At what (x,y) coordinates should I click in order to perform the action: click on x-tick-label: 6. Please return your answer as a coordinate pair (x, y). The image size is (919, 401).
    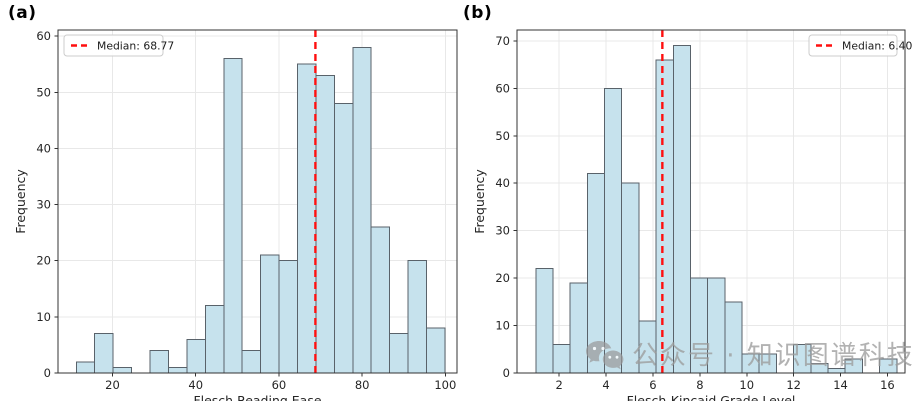
    Looking at the image, I should click on (652, 385).